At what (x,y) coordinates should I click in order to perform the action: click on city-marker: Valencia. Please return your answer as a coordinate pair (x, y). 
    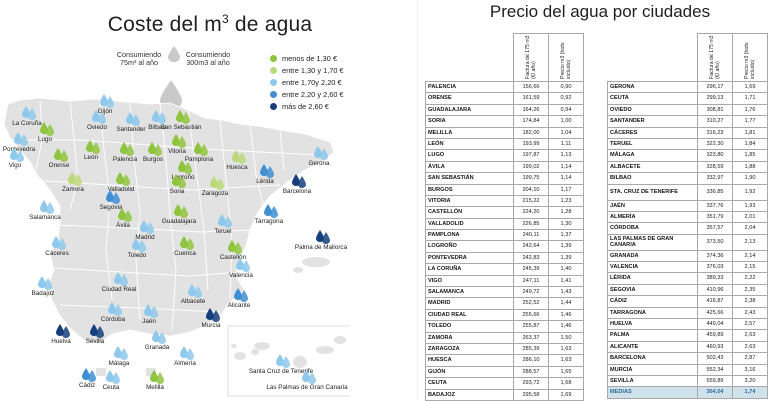
    Looking at the image, I should click on (241, 268).